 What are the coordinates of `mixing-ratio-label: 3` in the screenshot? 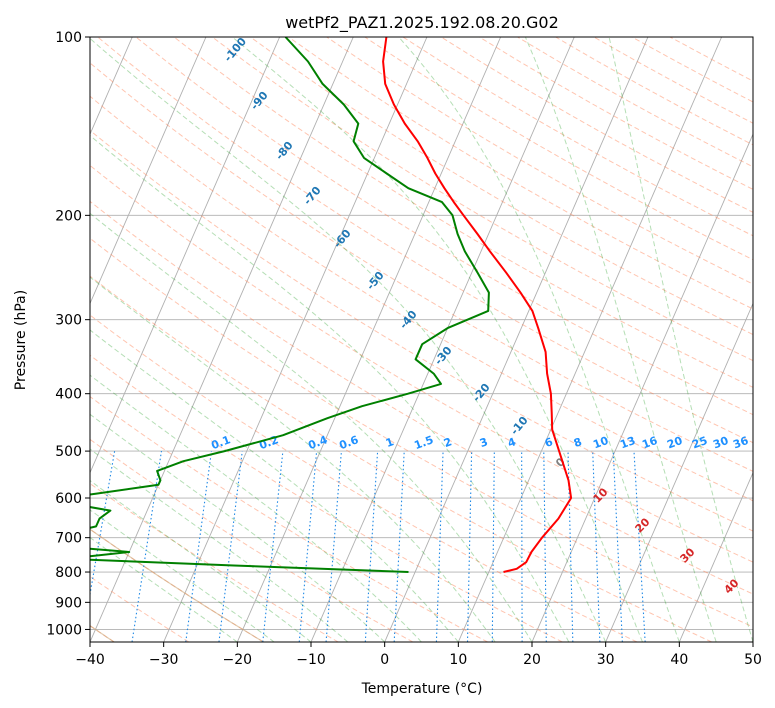 It's located at (484, 442).